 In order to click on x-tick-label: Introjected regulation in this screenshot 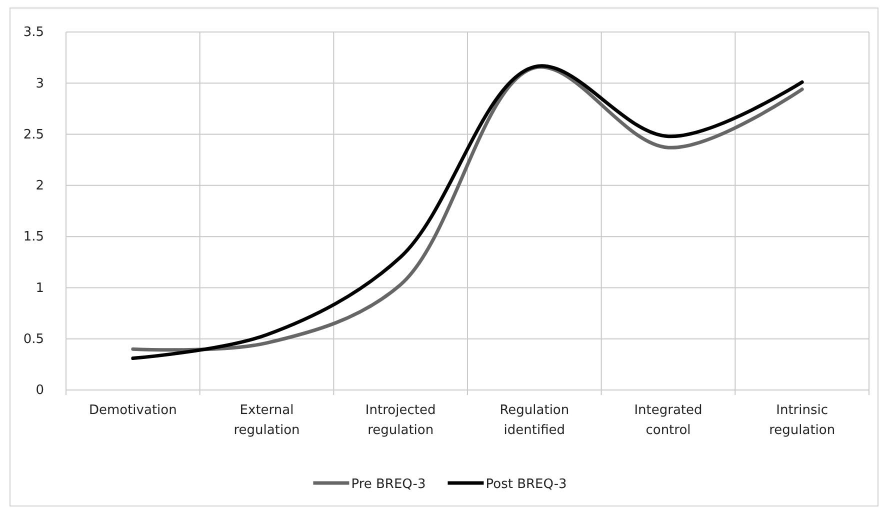, I will do `click(400, 420)`.